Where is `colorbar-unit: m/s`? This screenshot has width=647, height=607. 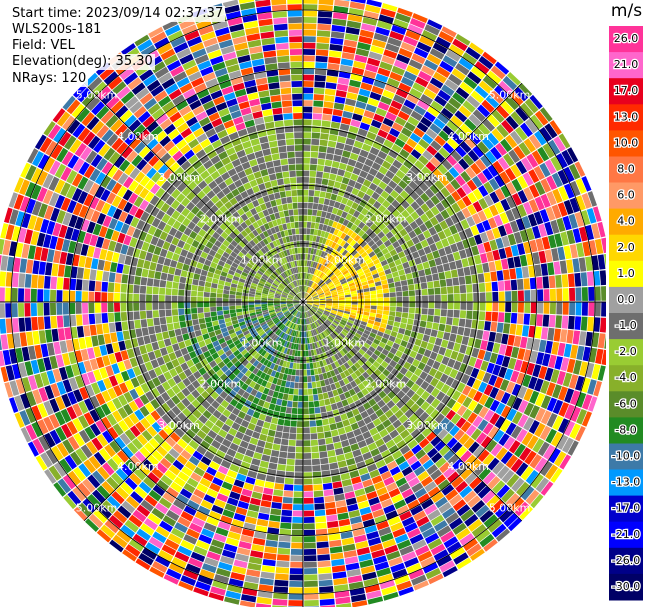
colorbar-unit: m/s is located at coordinates (626, 11).